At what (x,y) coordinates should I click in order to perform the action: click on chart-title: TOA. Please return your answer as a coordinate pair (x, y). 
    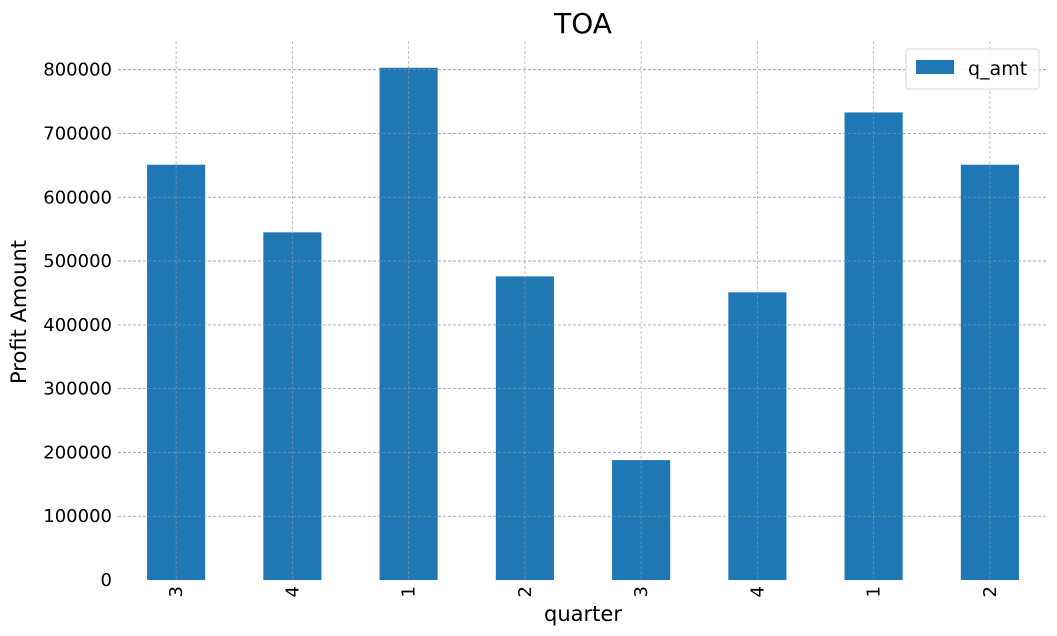
    Looking at the image, I should click on (582, 23).